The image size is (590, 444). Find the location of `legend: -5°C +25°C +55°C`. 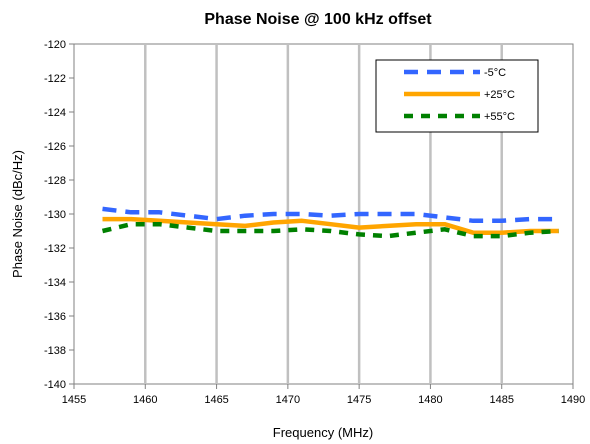

legend: -5°C +25°C +55°C is located at coordinates (457, 96).